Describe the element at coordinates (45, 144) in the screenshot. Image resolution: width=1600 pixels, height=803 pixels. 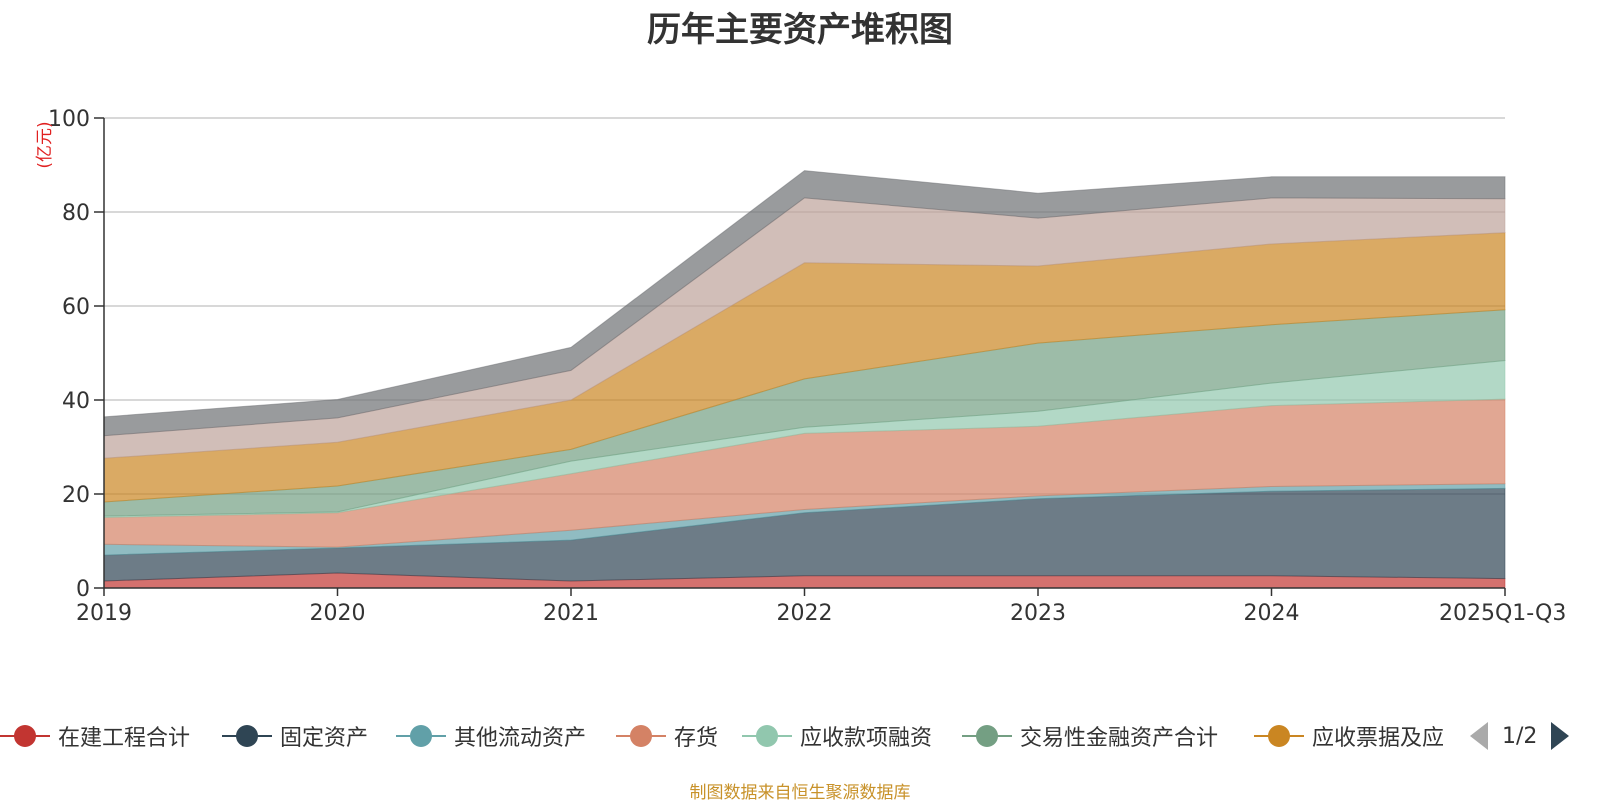
I see `y-axis-unit-label: (亿元)` at that location.